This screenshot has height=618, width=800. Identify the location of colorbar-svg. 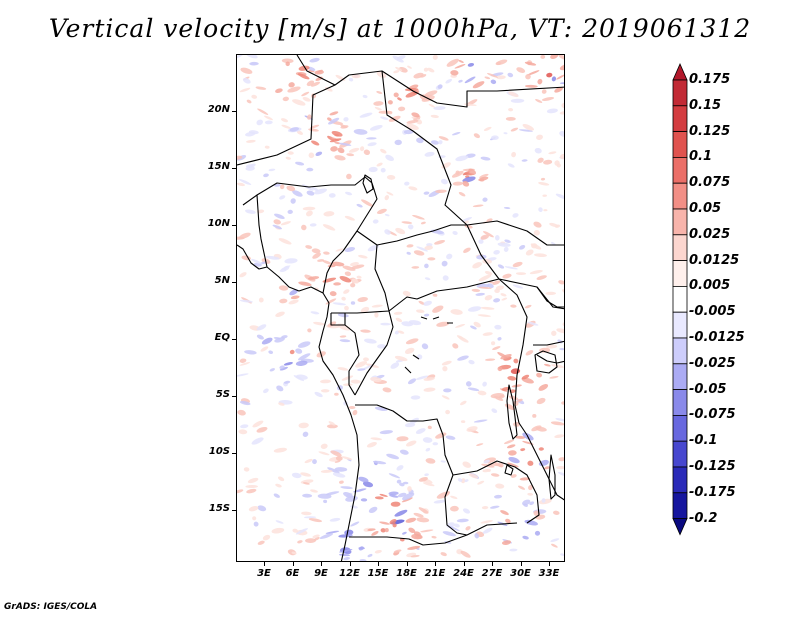
(680, 299).